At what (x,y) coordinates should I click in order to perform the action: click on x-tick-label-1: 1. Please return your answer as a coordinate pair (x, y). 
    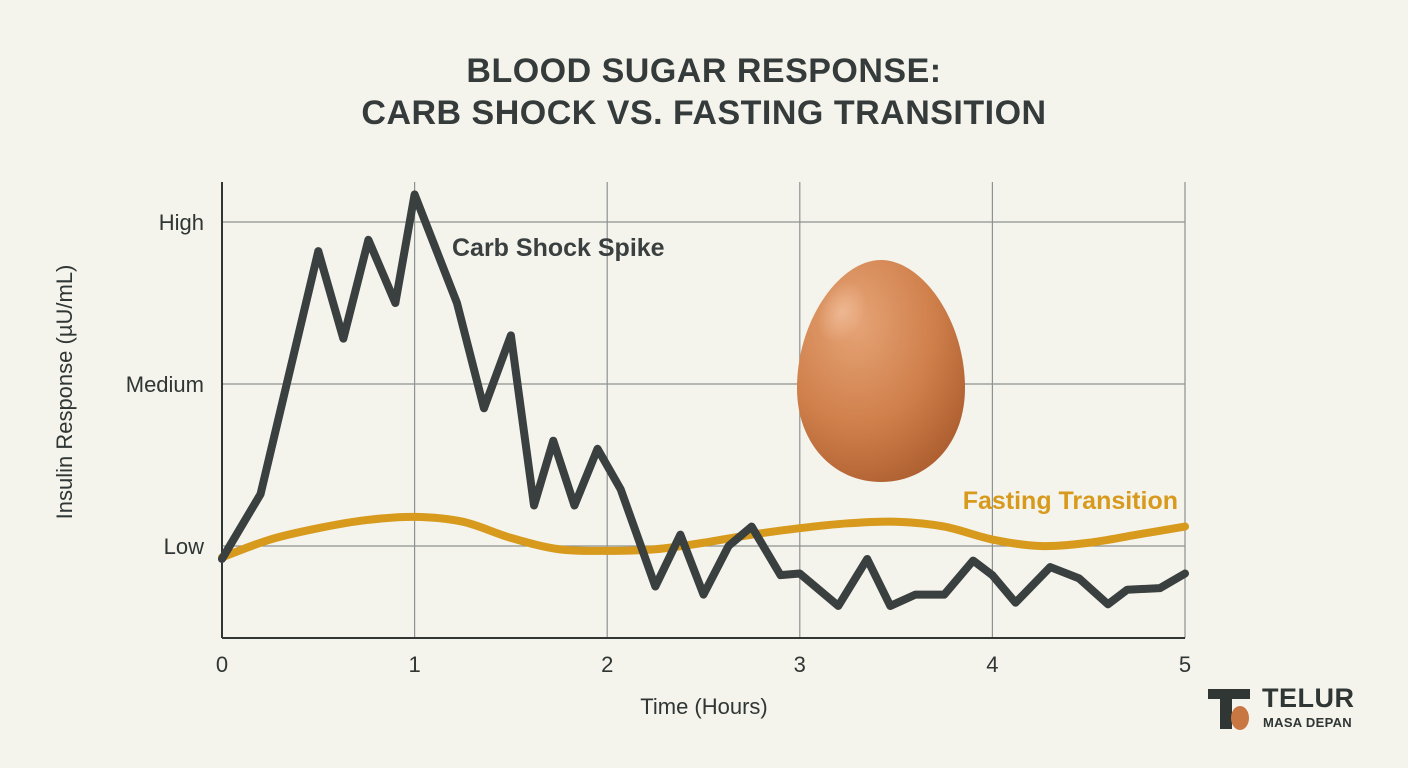
    Looking at the image, I should click on (414, 664).